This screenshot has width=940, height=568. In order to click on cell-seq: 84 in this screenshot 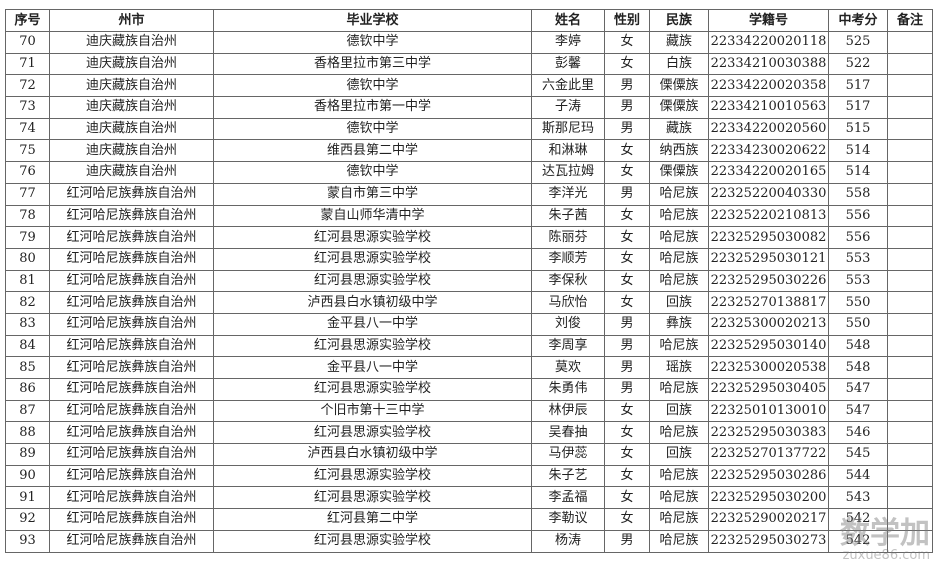, I will do `click(27, 346)`.